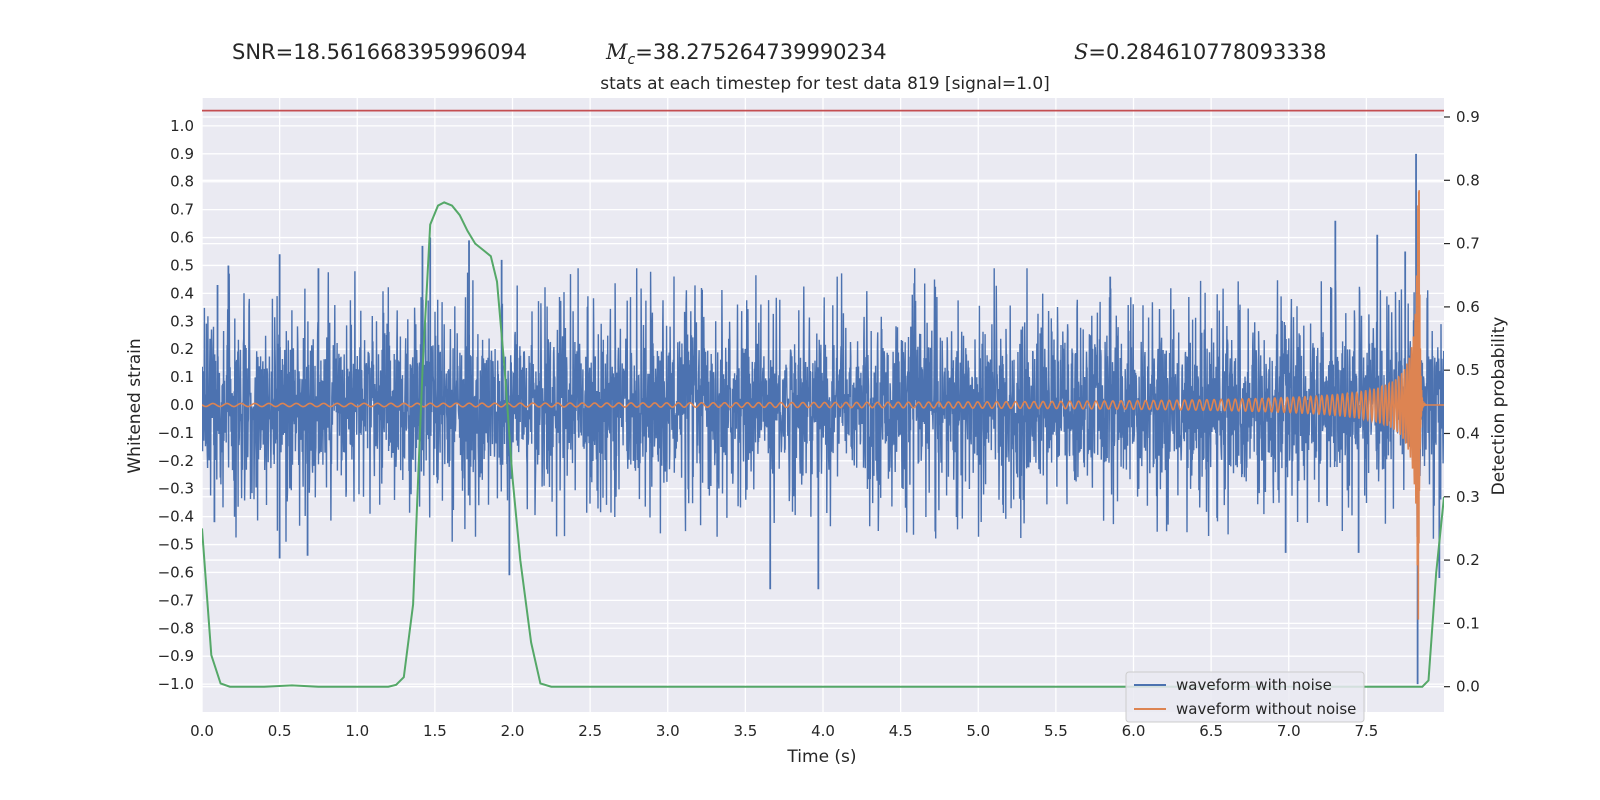 The image size is (1600, 800). What do you see at coordinates (631, 60) in the screenshot?
I see `chirp-mass-subscript: c` at bounding box center [631, 60].